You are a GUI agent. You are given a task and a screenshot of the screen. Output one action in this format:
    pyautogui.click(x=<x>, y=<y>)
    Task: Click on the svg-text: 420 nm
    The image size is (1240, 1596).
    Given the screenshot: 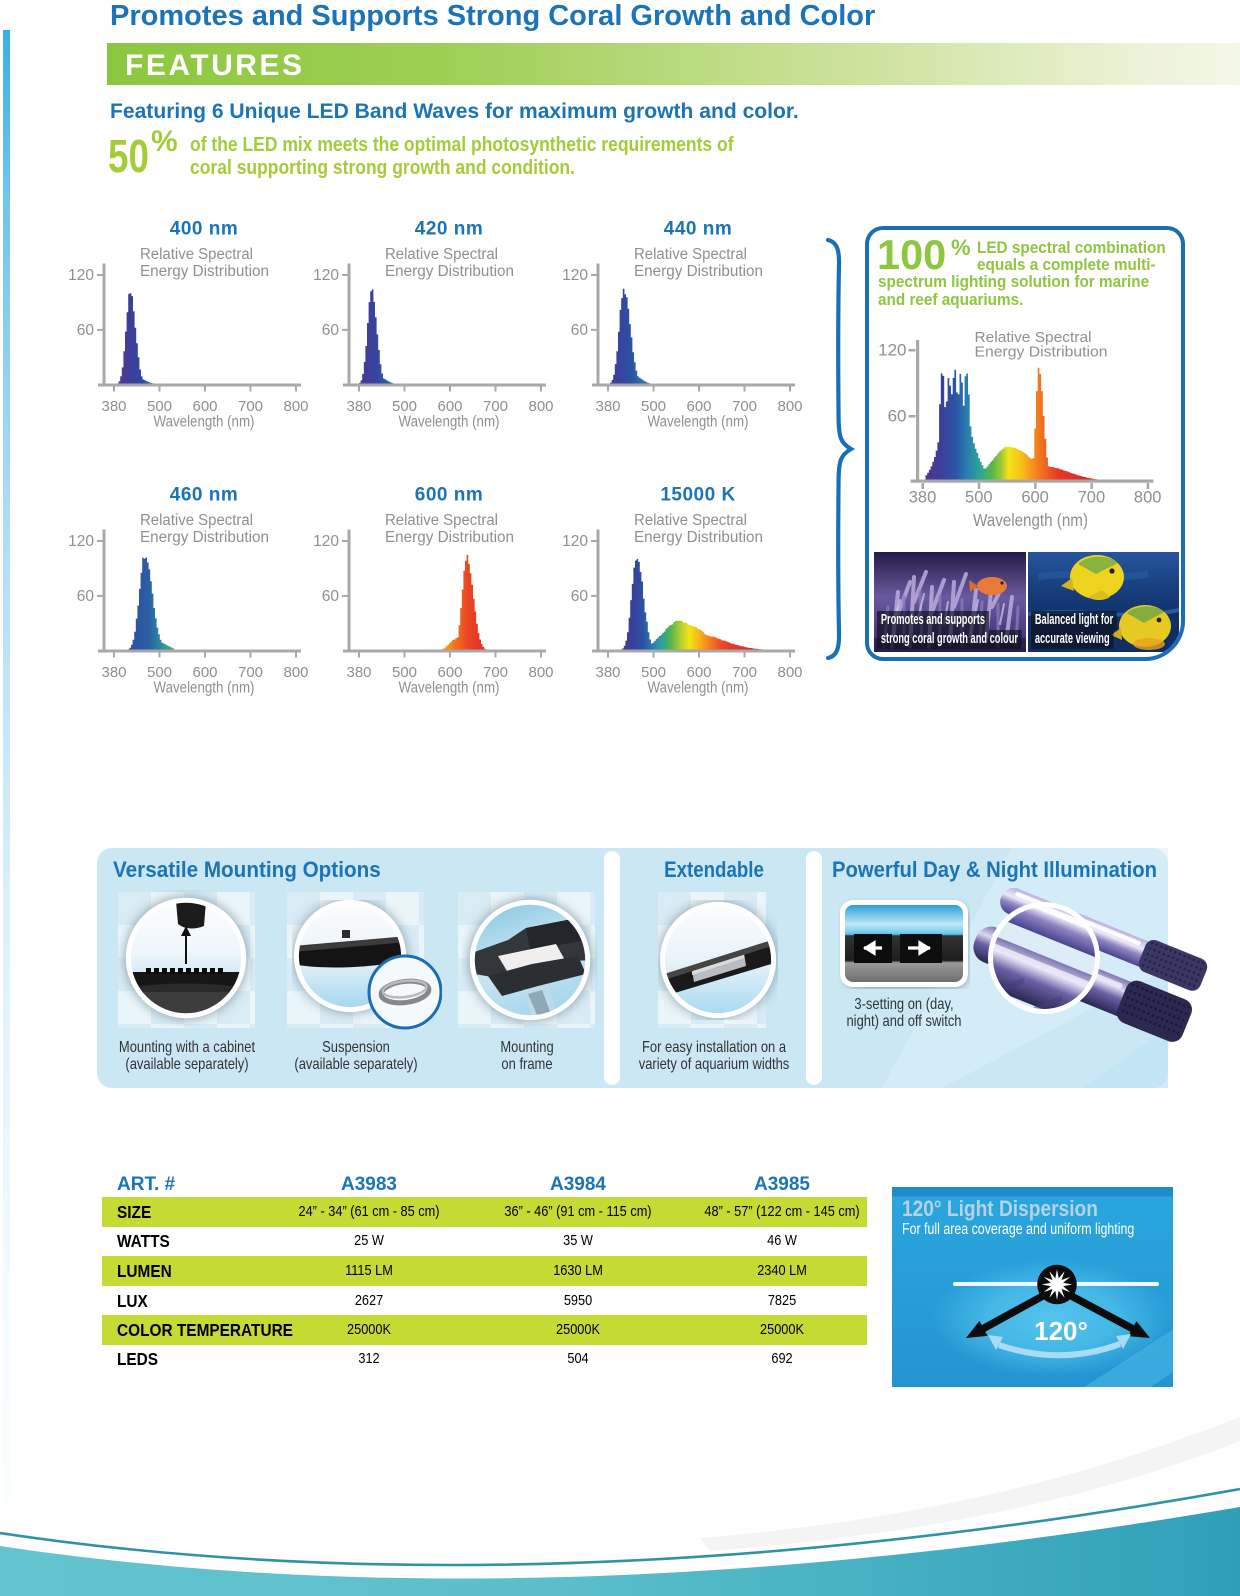 What is the action you would take?
    pyautogui.click(x=449, y=229)
    